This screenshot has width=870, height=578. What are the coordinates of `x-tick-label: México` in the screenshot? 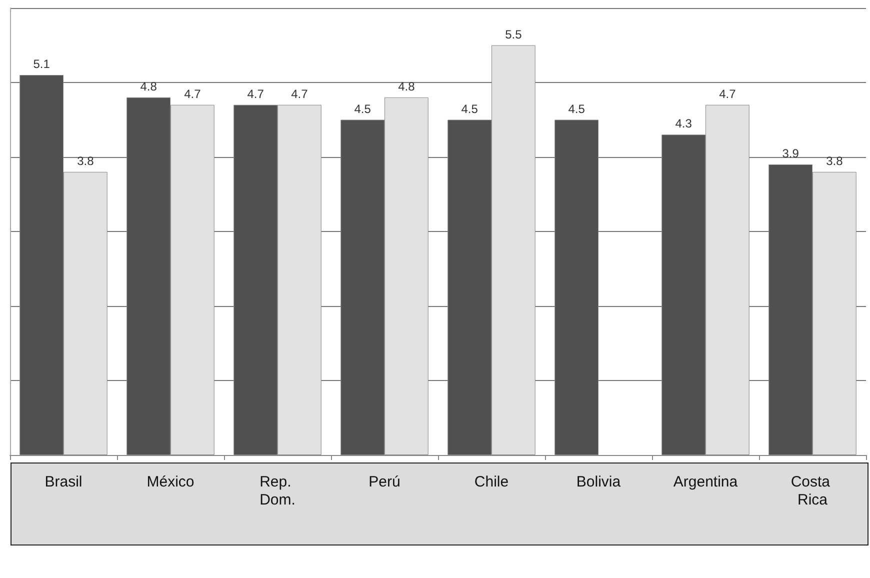 It's located at (170, 482).